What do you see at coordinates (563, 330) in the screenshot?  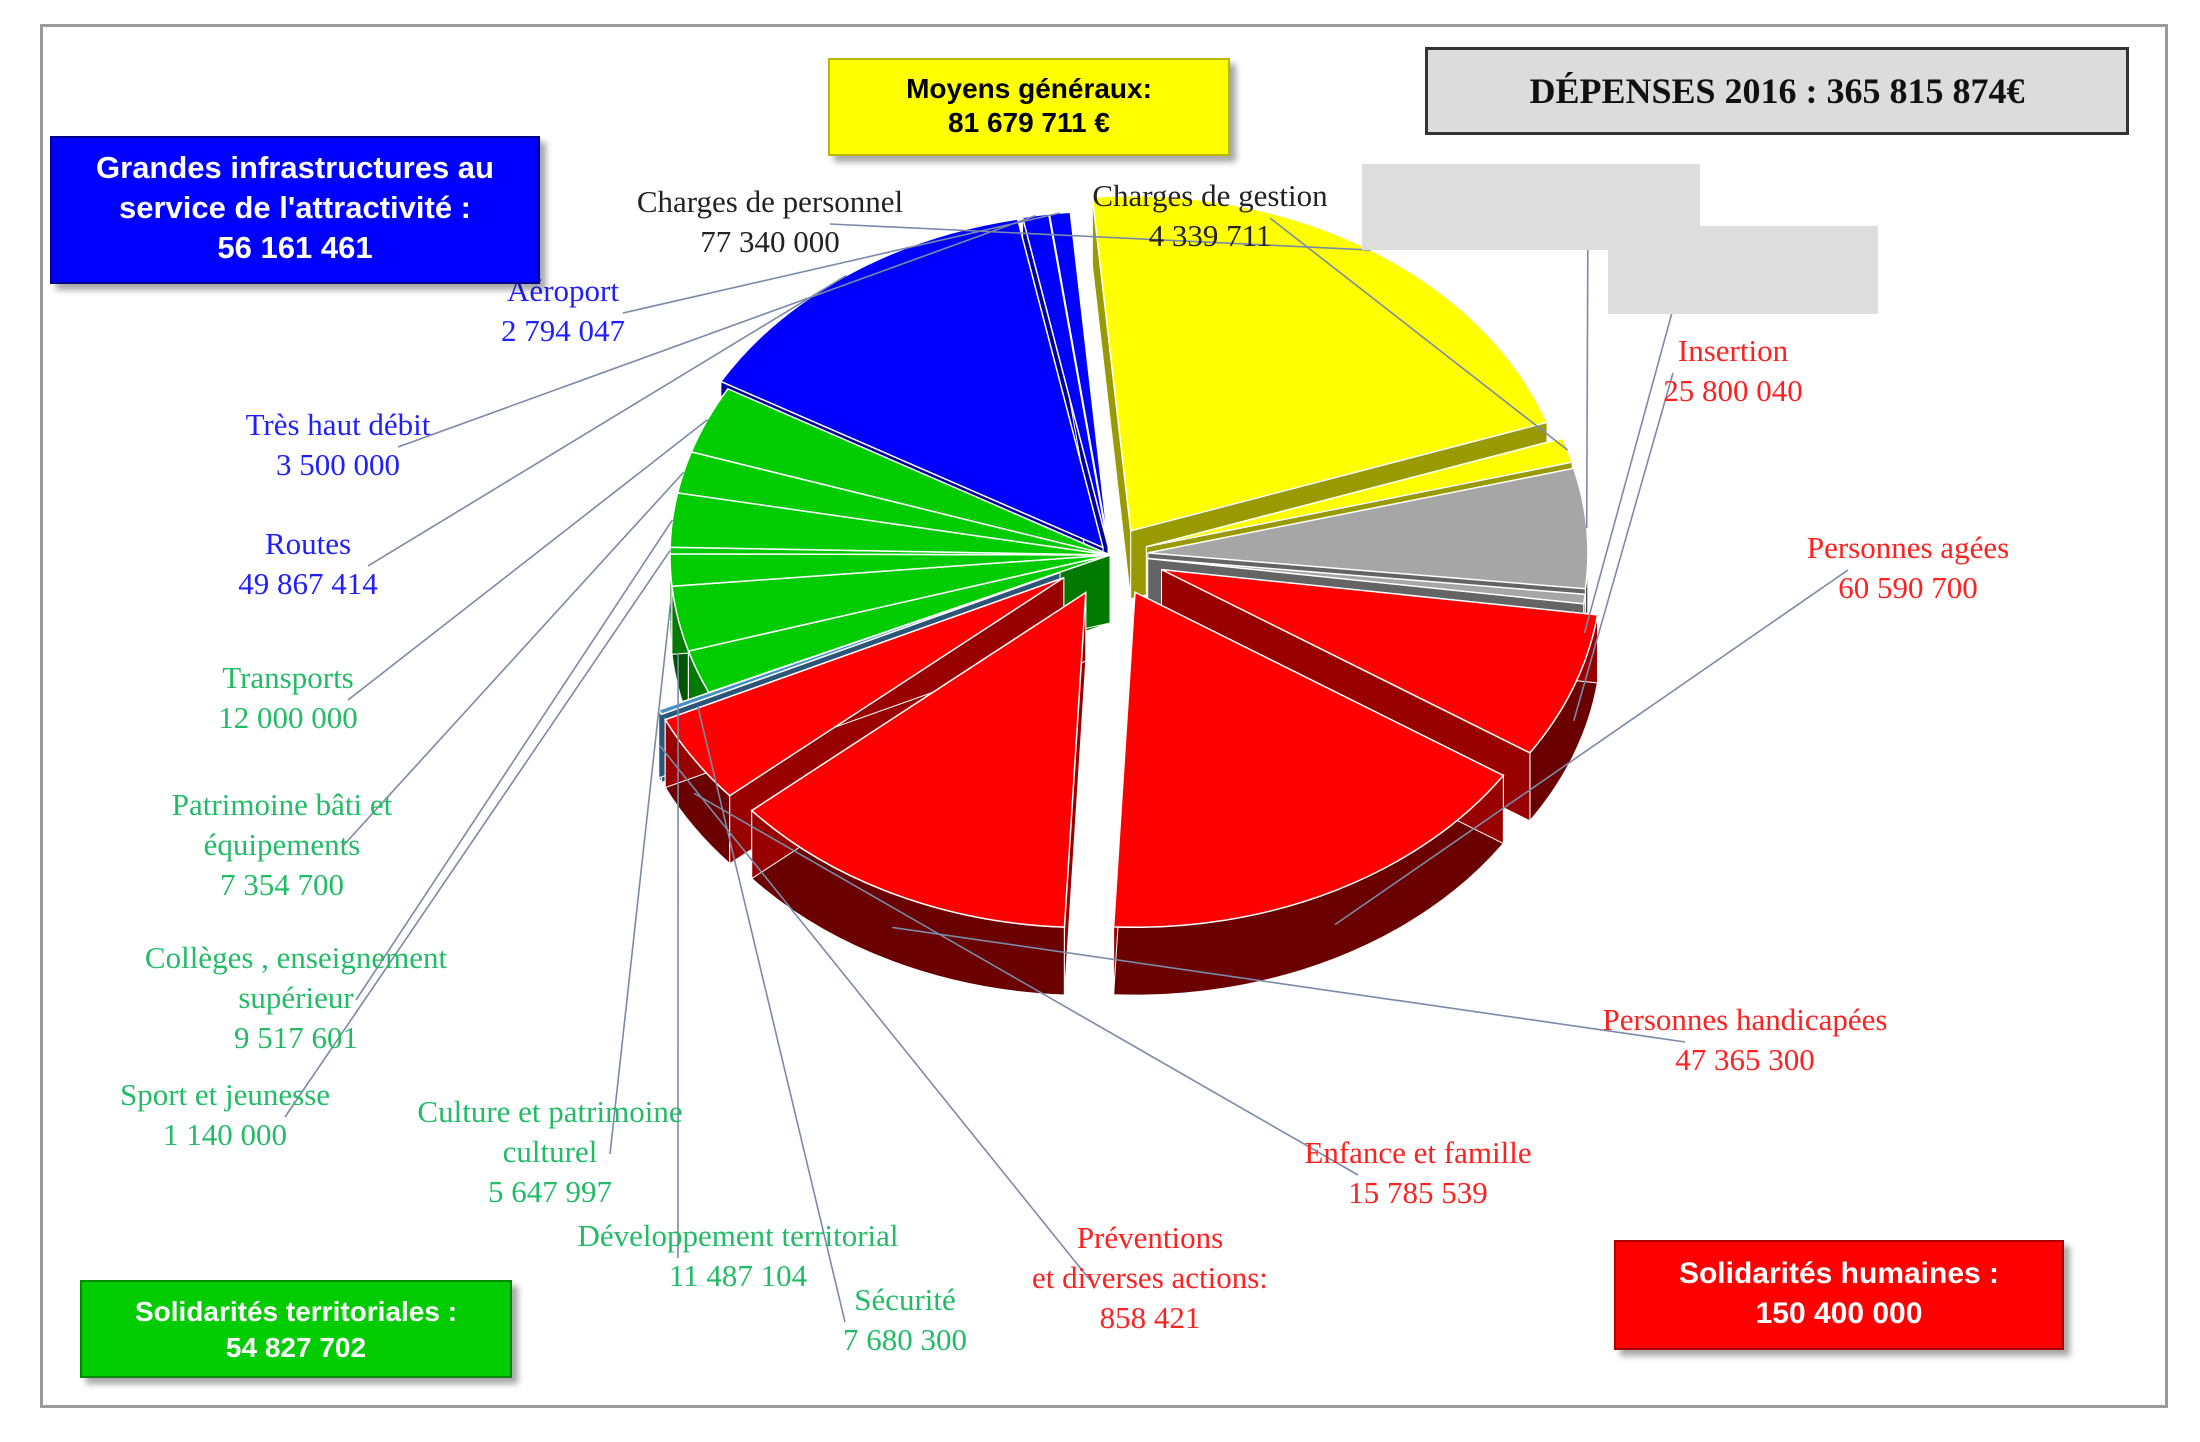 I see `slice-value-18: 2 794 047` at bounding box center [563, 330].